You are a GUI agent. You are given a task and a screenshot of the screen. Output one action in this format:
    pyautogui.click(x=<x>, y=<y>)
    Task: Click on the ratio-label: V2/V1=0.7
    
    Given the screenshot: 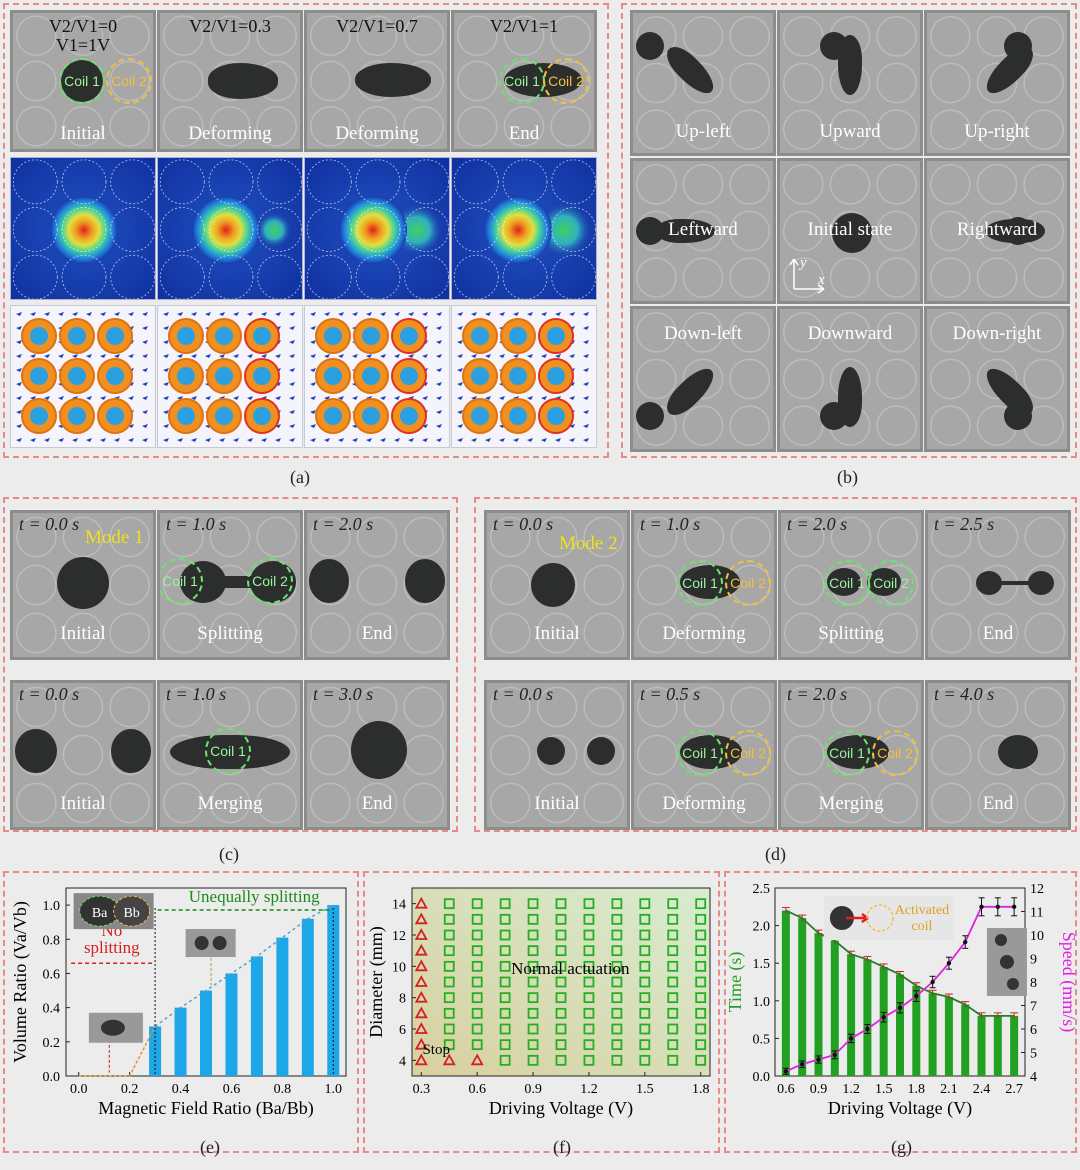 What is the action you would take?
    pyautogui.click(x=377, y=26)
    